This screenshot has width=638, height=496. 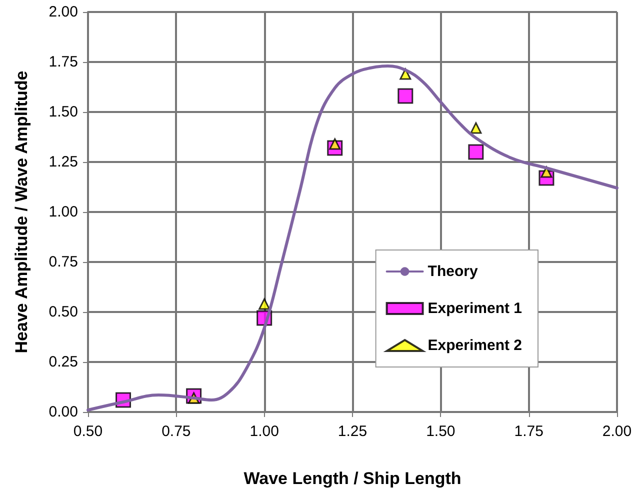 I want to click on legend-label: Theory, so click(x=453, y=271).